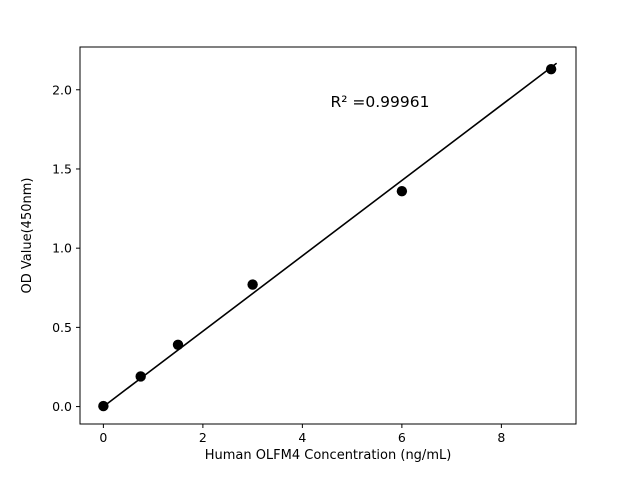 The width and height of the screenshot is (640, 480). What do you see at coordinates (328, 455) in the screenshot?
I see `x-axis-label: Human OLFM4 Concentration (ng/mL)` at bounding box center [328, 455].